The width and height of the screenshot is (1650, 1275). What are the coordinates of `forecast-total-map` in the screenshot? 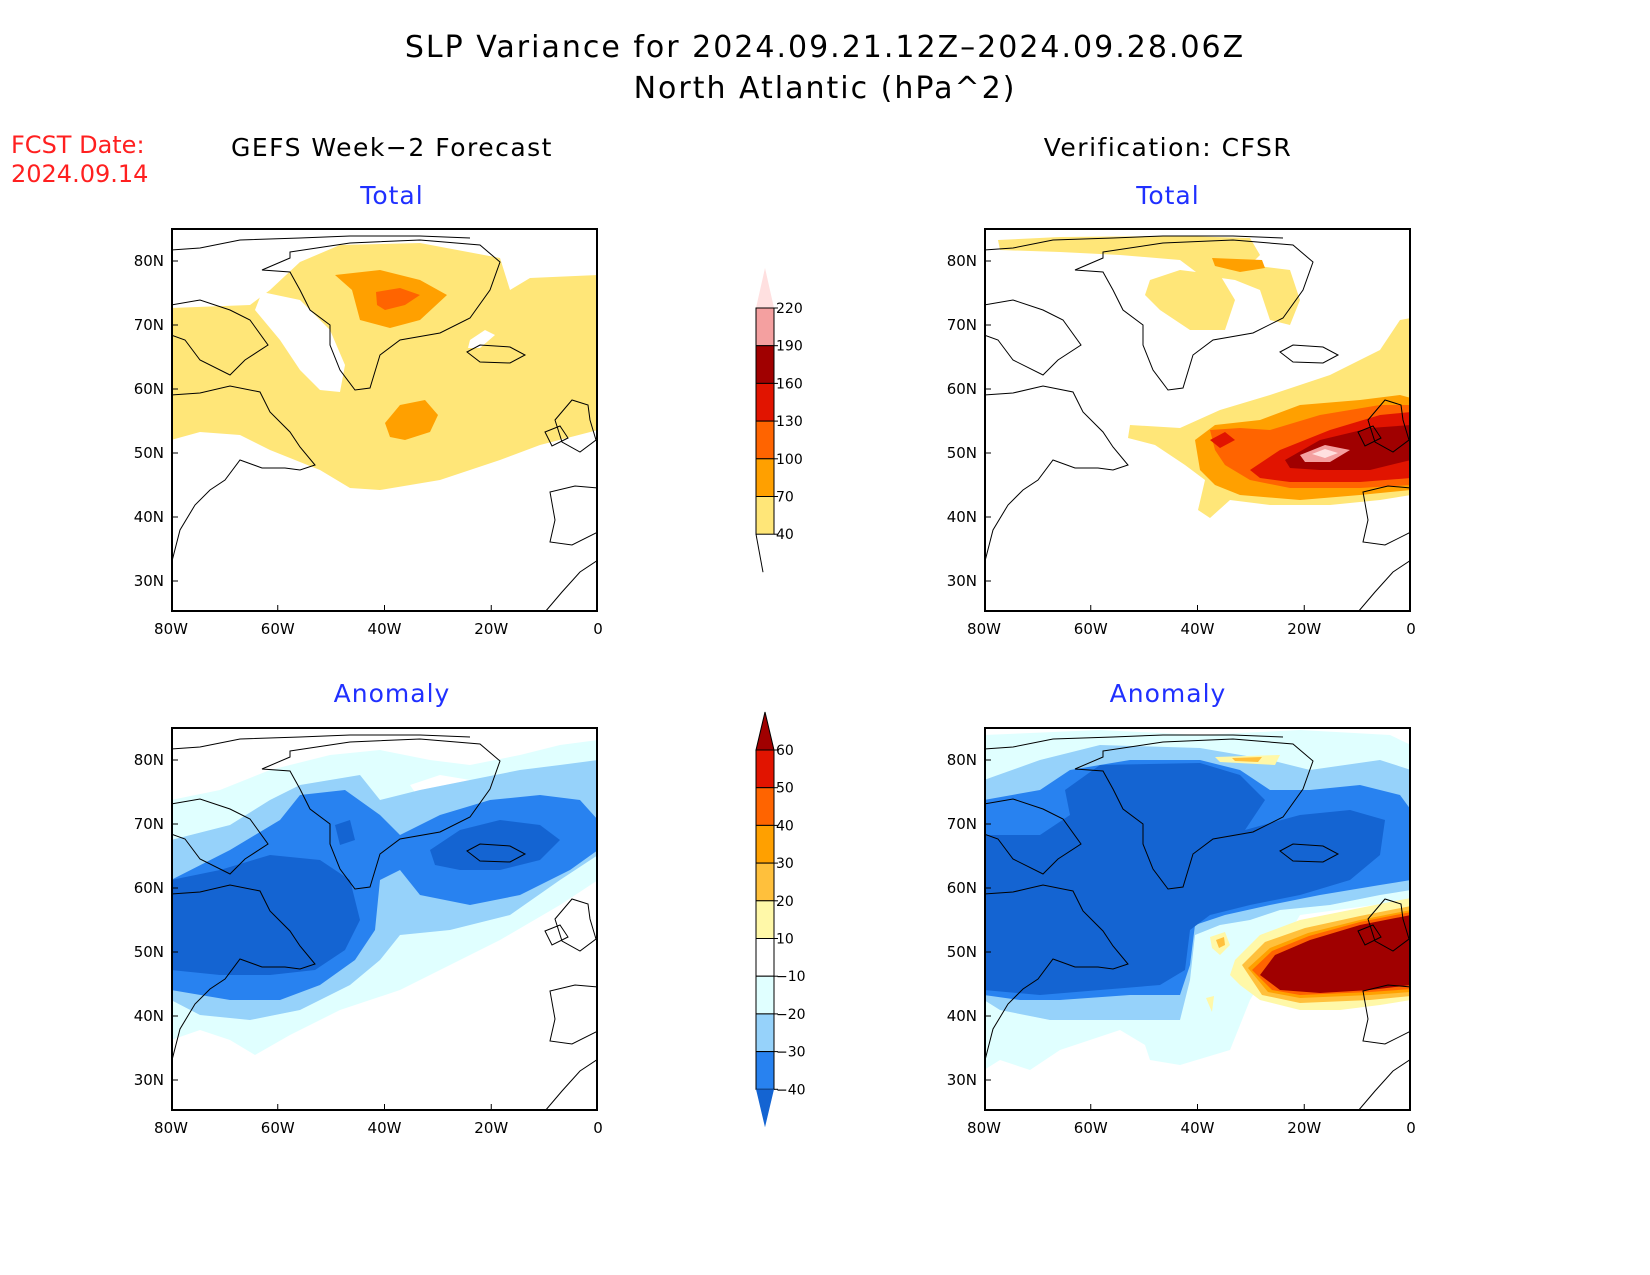 It's located at (384, 420).